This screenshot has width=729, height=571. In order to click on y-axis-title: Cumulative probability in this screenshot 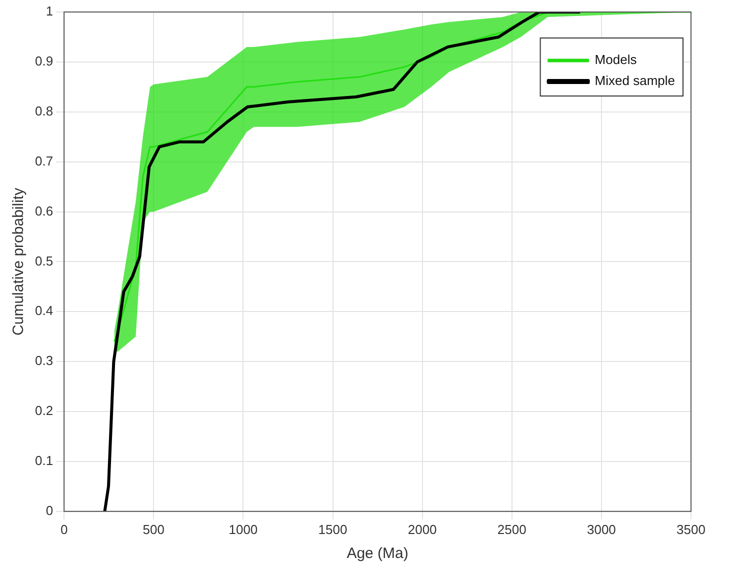, I will do `click(19, 261)`.